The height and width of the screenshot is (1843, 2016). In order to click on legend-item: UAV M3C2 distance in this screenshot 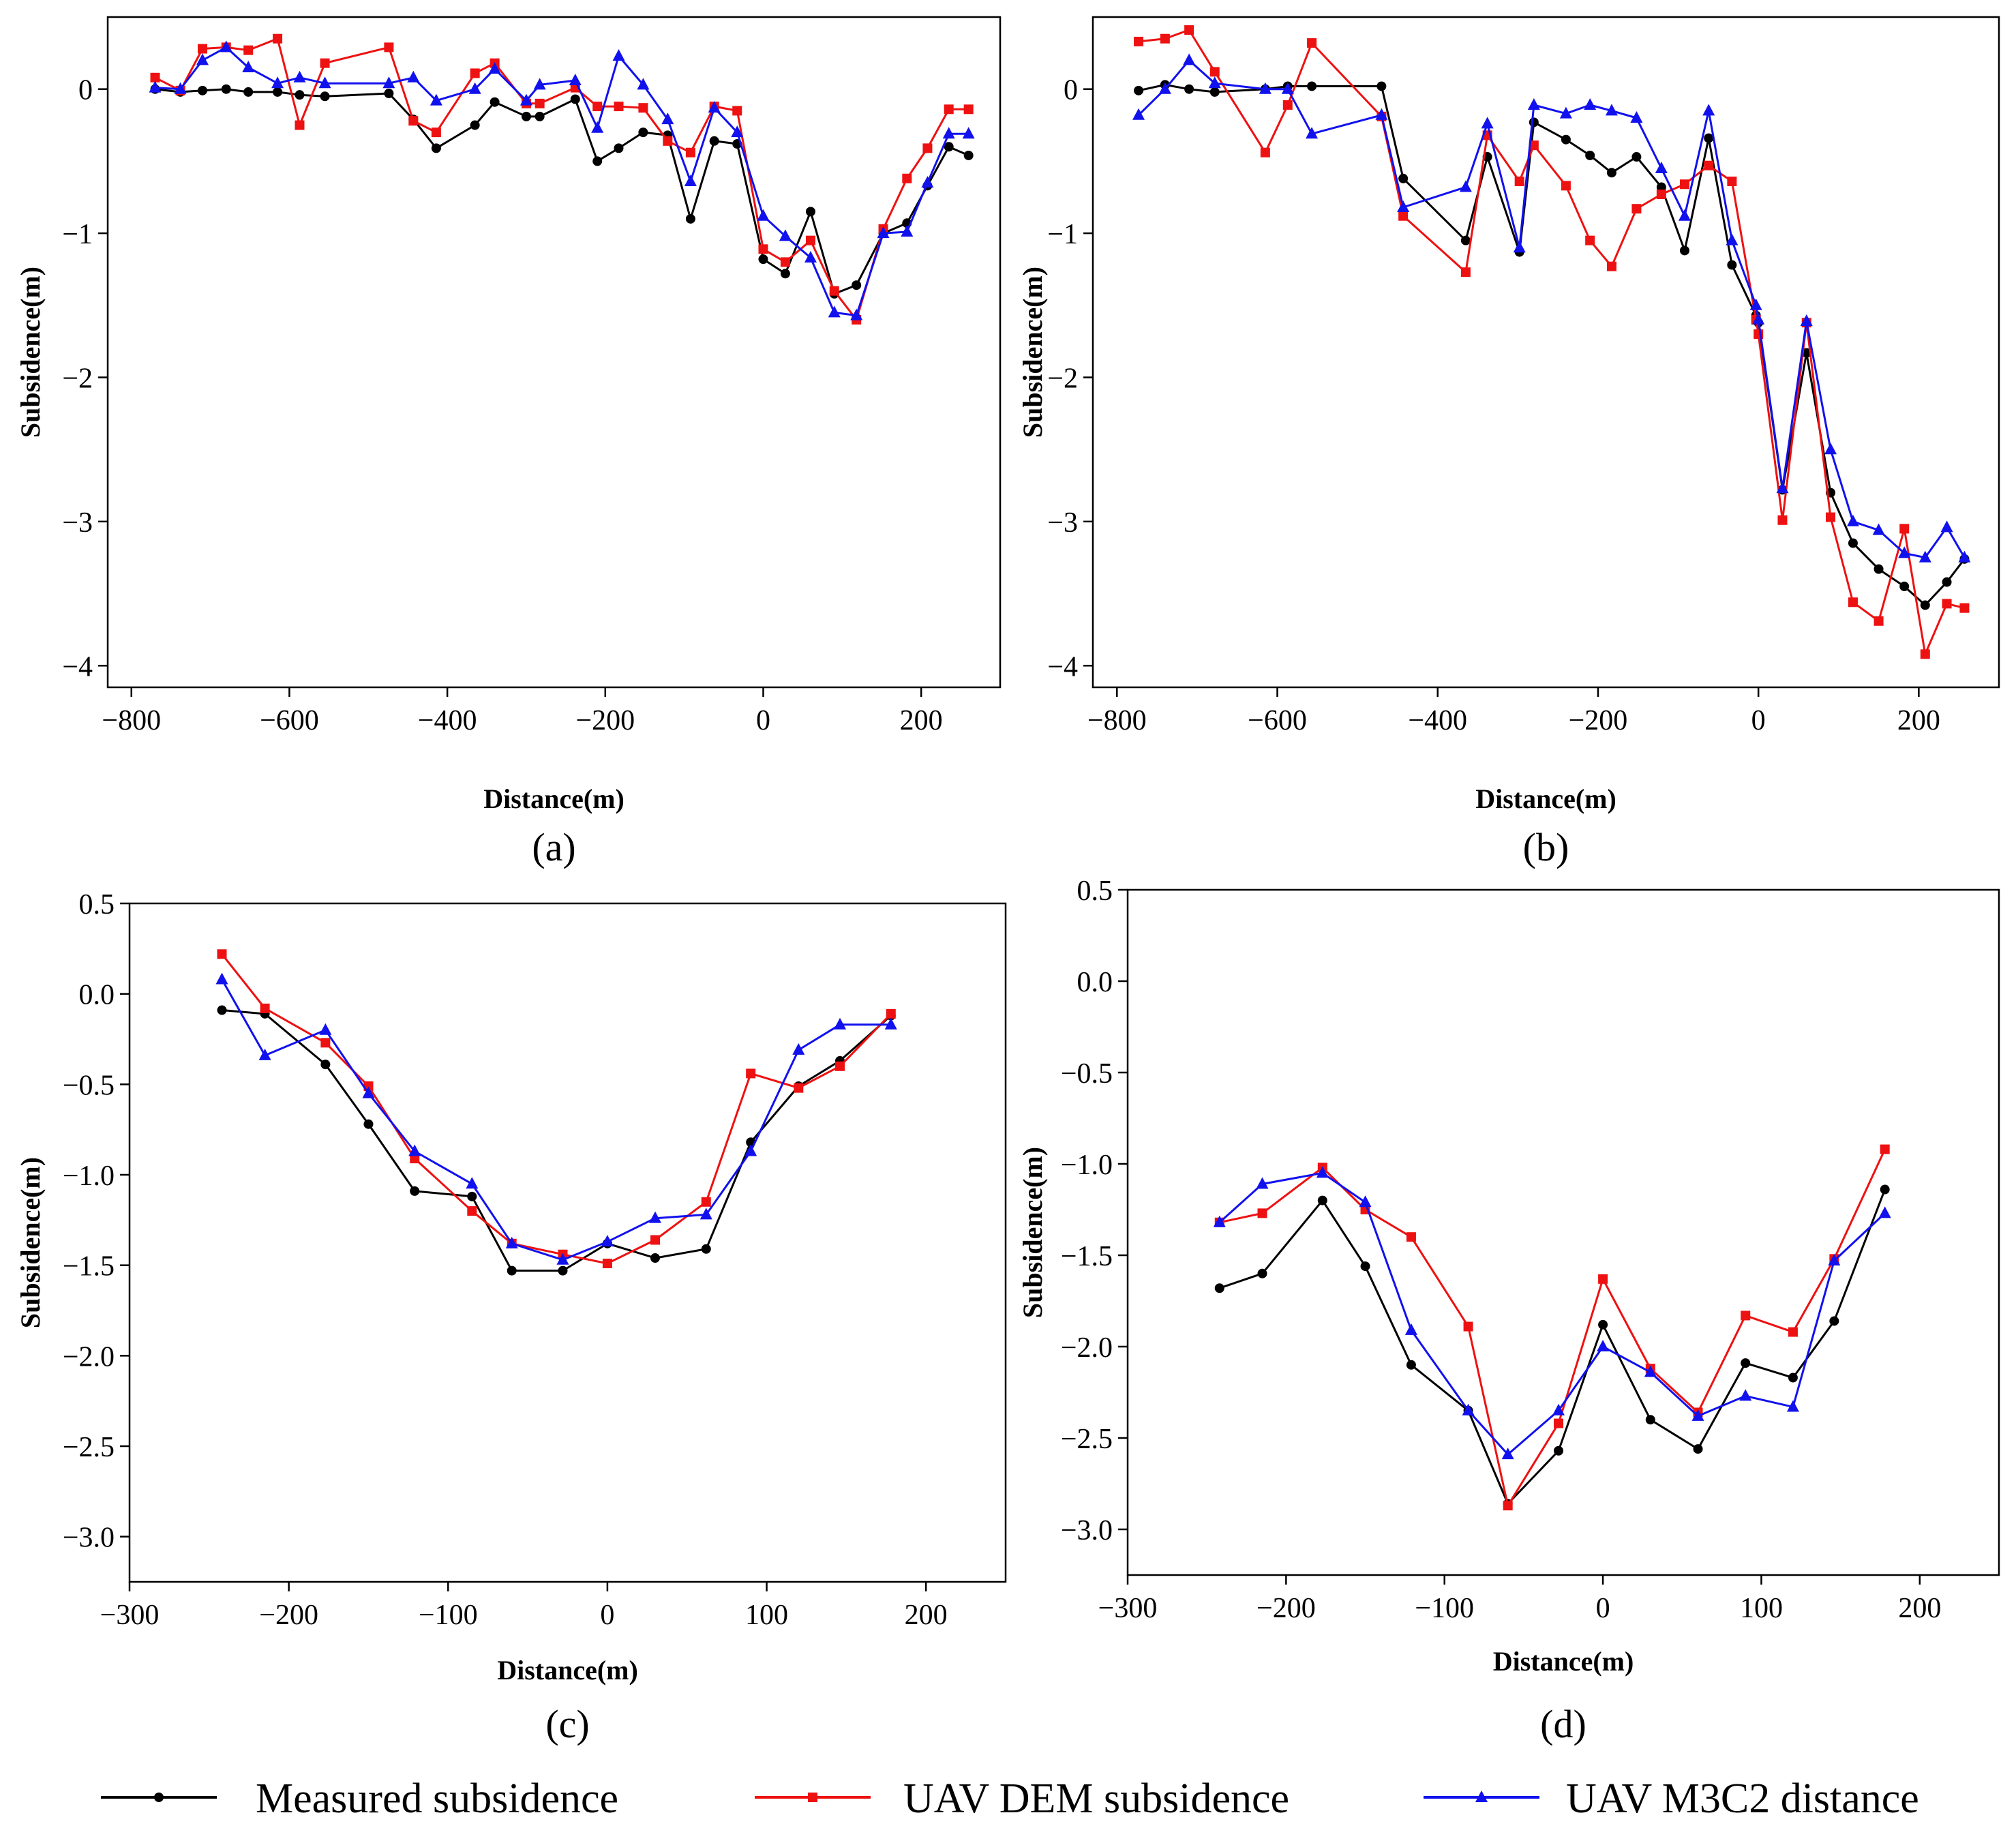, I will do `click(1672, 1799)`.